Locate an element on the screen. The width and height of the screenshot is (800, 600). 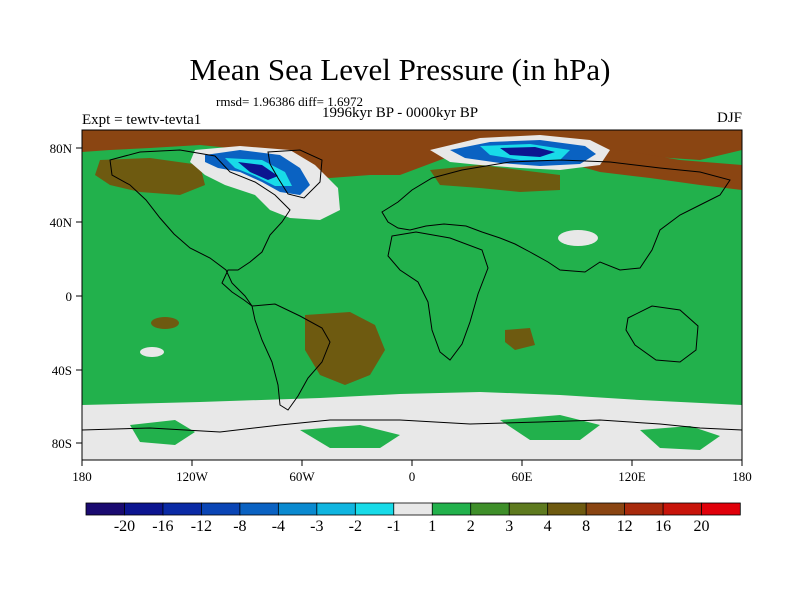
colorbar-label: 12 is located at coordinates (624, 526).